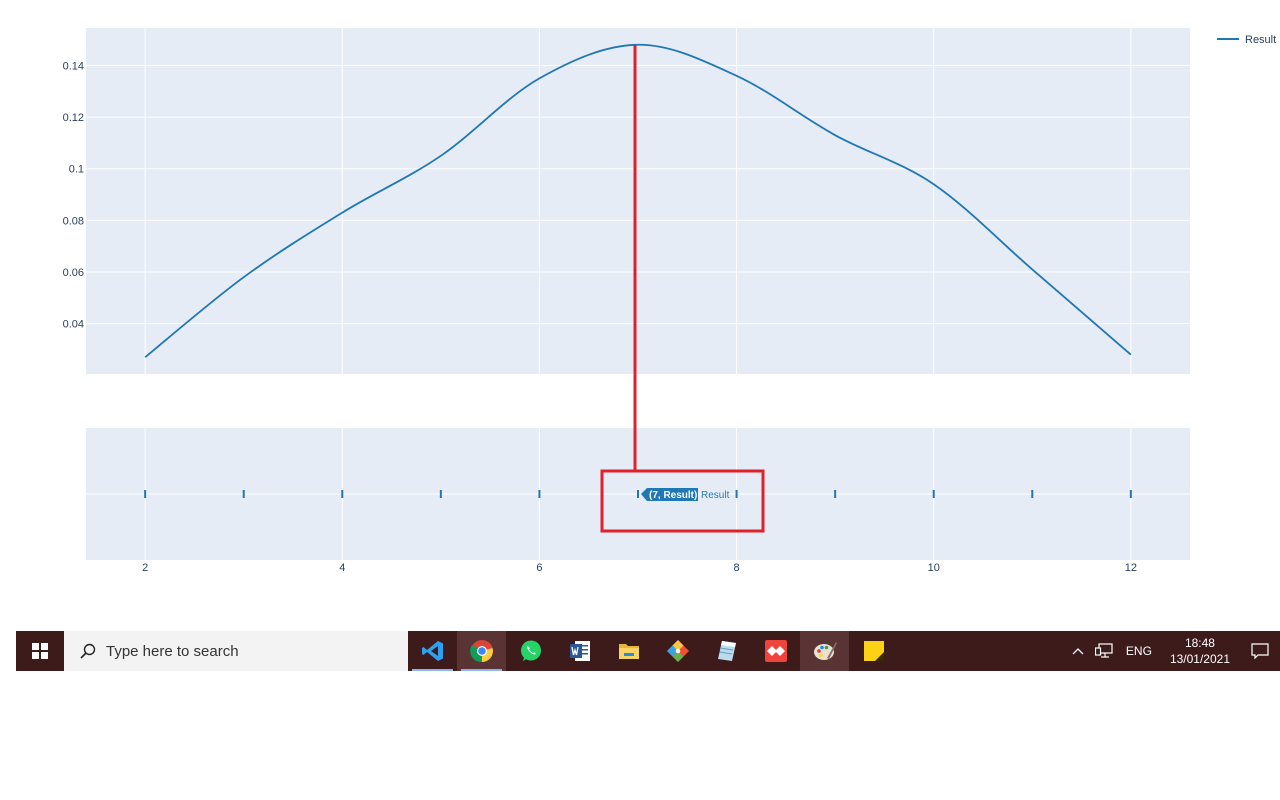 This screenshot has height=800, width=1280. What do you see at coordinates (1199, 659) in the screenshot?
I see `clock-date: 13/01/2021` at bounding box center [1199, 659].